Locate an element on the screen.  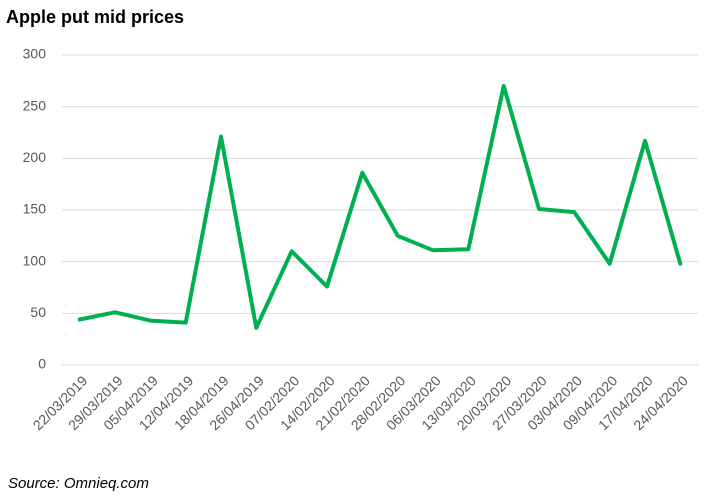
source-note: Source: Omnieq.com is located at coordinates (78, 483).